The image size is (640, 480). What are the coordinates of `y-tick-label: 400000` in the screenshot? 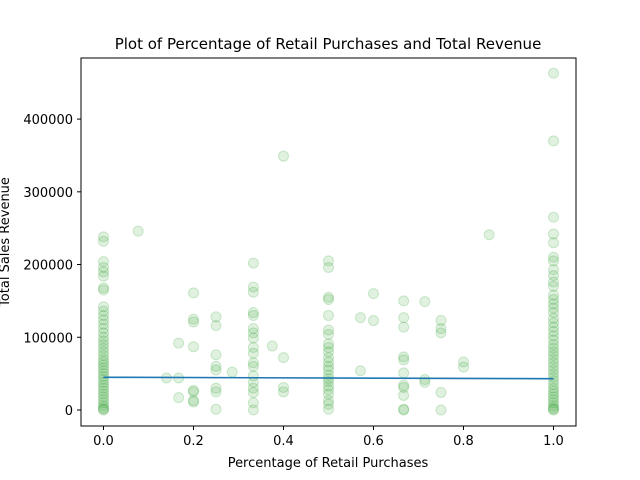 It's located at (48, 120).